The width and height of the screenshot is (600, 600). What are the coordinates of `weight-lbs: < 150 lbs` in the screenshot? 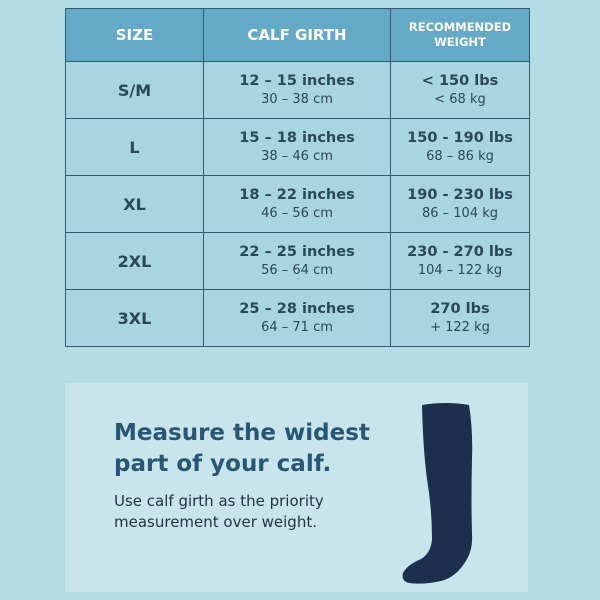 It's located at (460, 80).